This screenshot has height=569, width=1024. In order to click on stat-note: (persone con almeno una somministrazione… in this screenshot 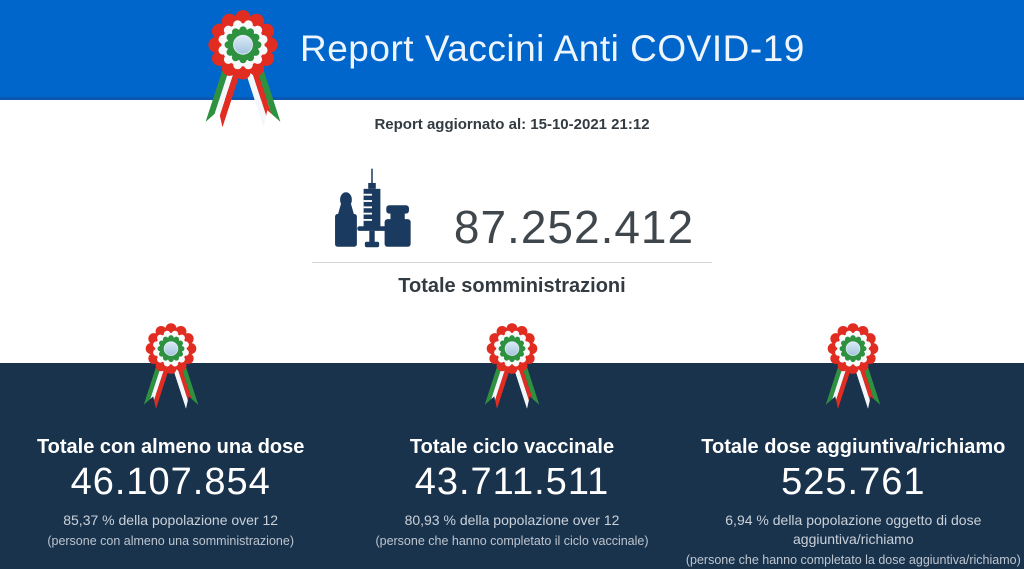, I will do `click(170, 540)`.